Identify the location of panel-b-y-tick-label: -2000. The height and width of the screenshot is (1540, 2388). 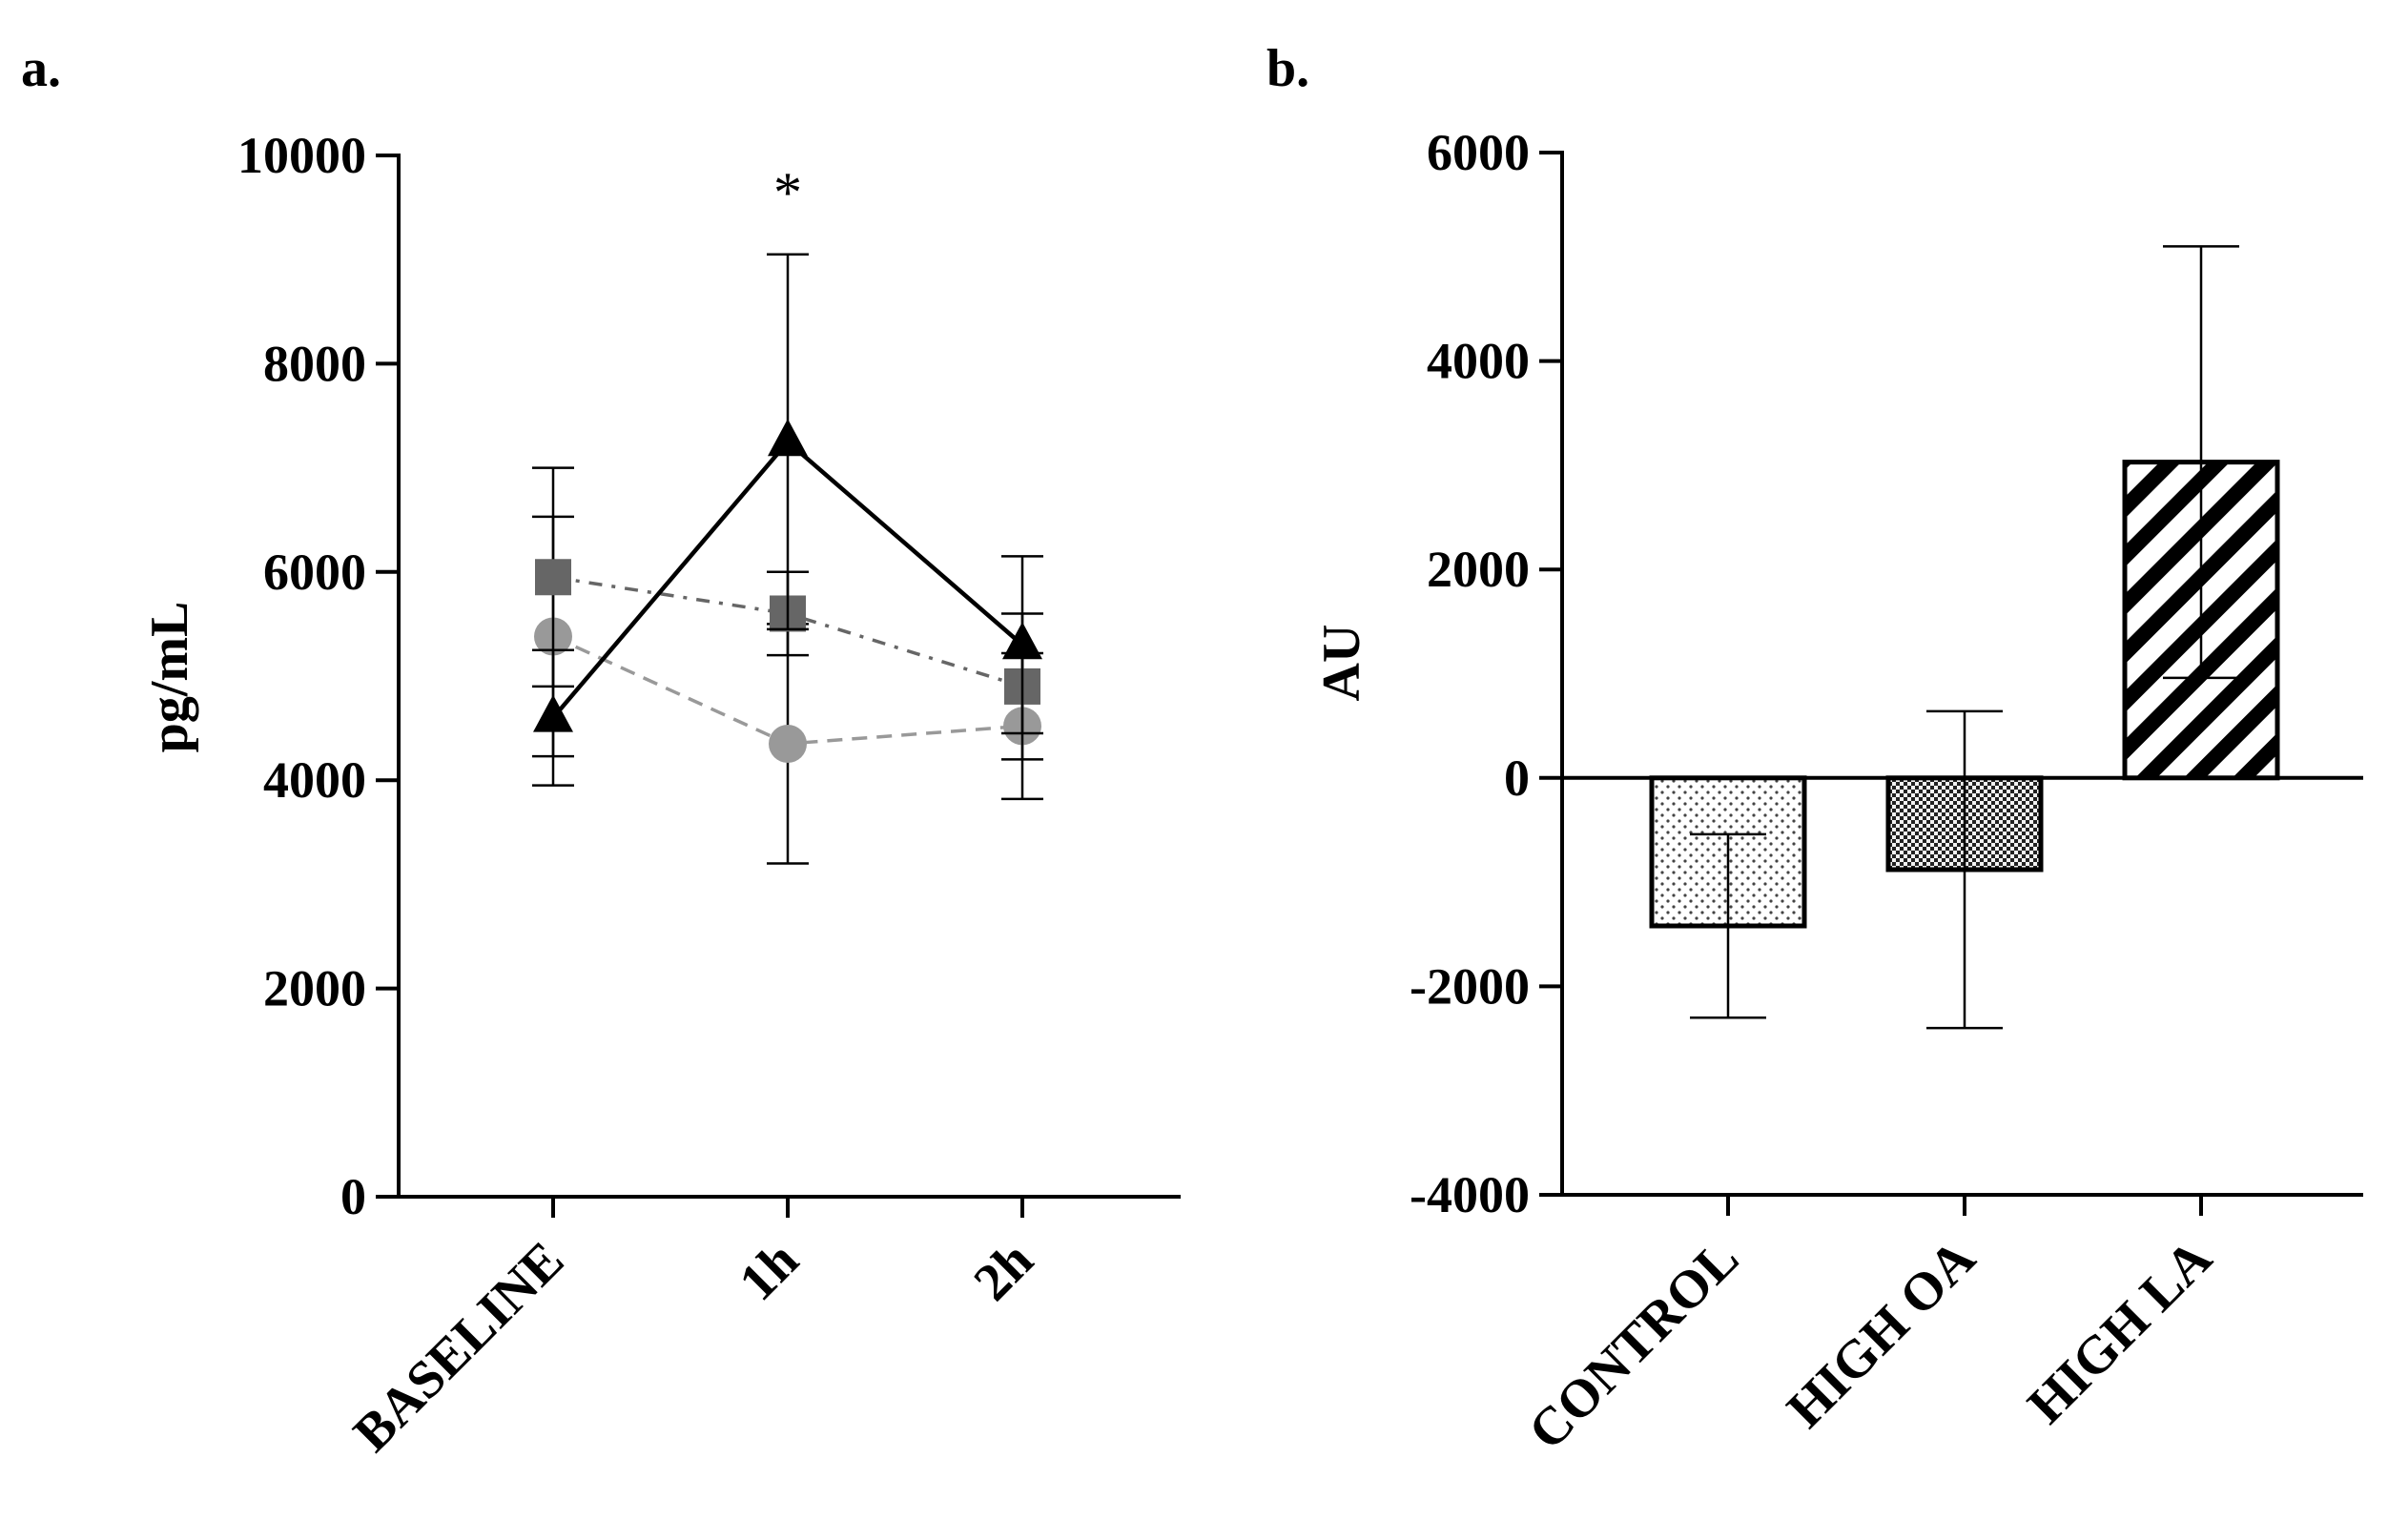
(1470, 986).